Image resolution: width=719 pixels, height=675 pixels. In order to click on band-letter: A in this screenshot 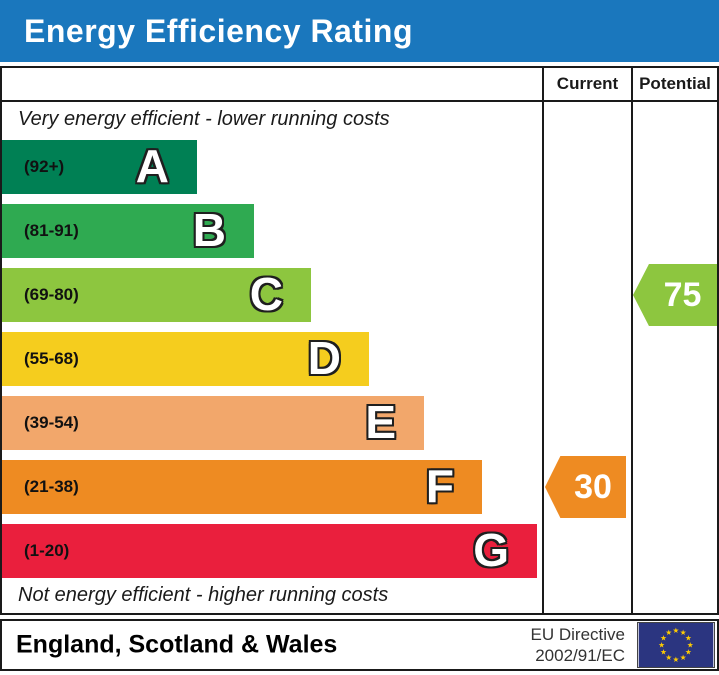, I will do `click(152, 166)`.